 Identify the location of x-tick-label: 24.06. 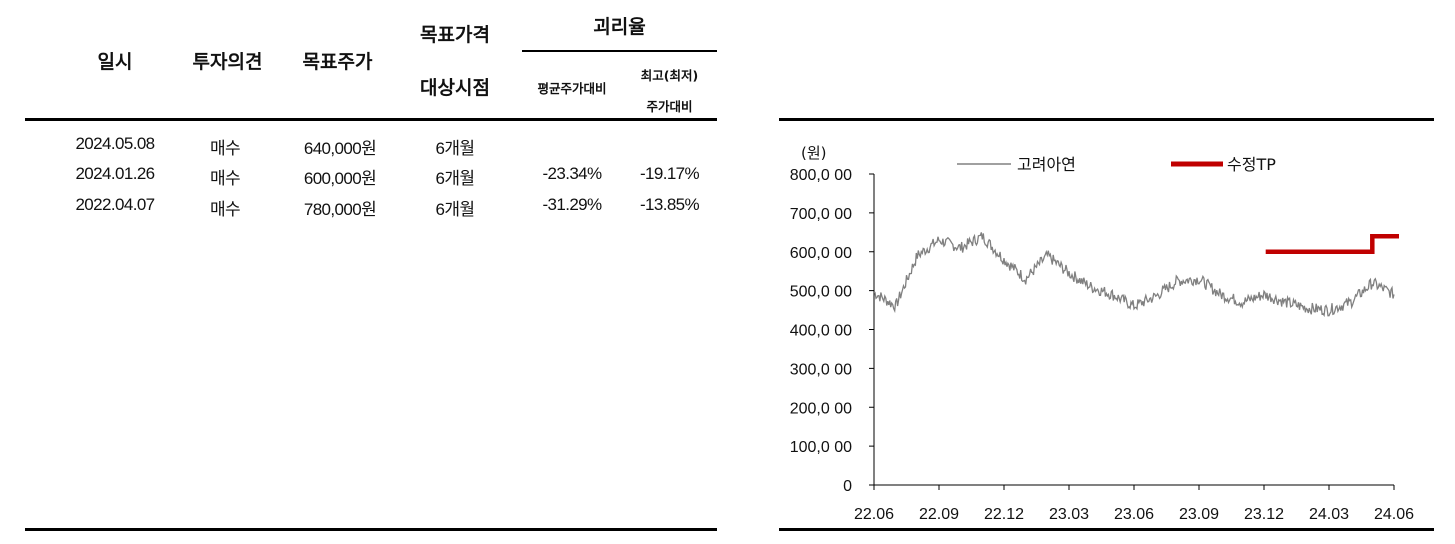
(1394, 514).